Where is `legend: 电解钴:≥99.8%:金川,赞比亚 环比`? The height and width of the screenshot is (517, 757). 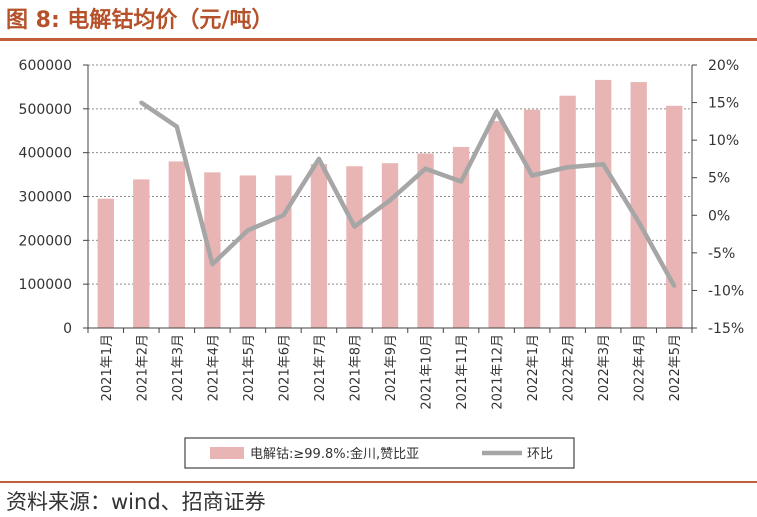 legend: 电解钴:≥99.8%:金川,赞比亚 环比 is located at coordinates (379, 453).